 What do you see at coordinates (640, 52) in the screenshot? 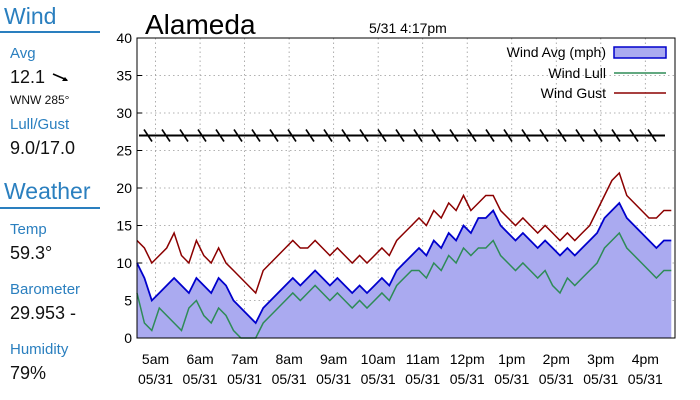
I see `legend-swatch-avg` at bounding box center [640, 52].